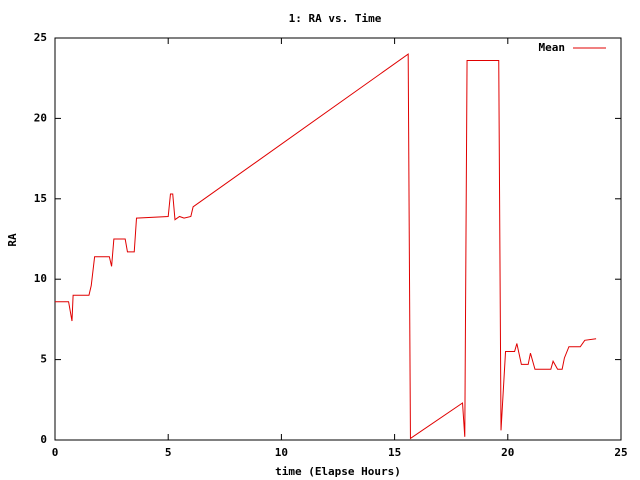  What do you see at coordinates (40, 37) in the screenshot?
I see `y-tick-label: 25` at bounding box center [40, 37].